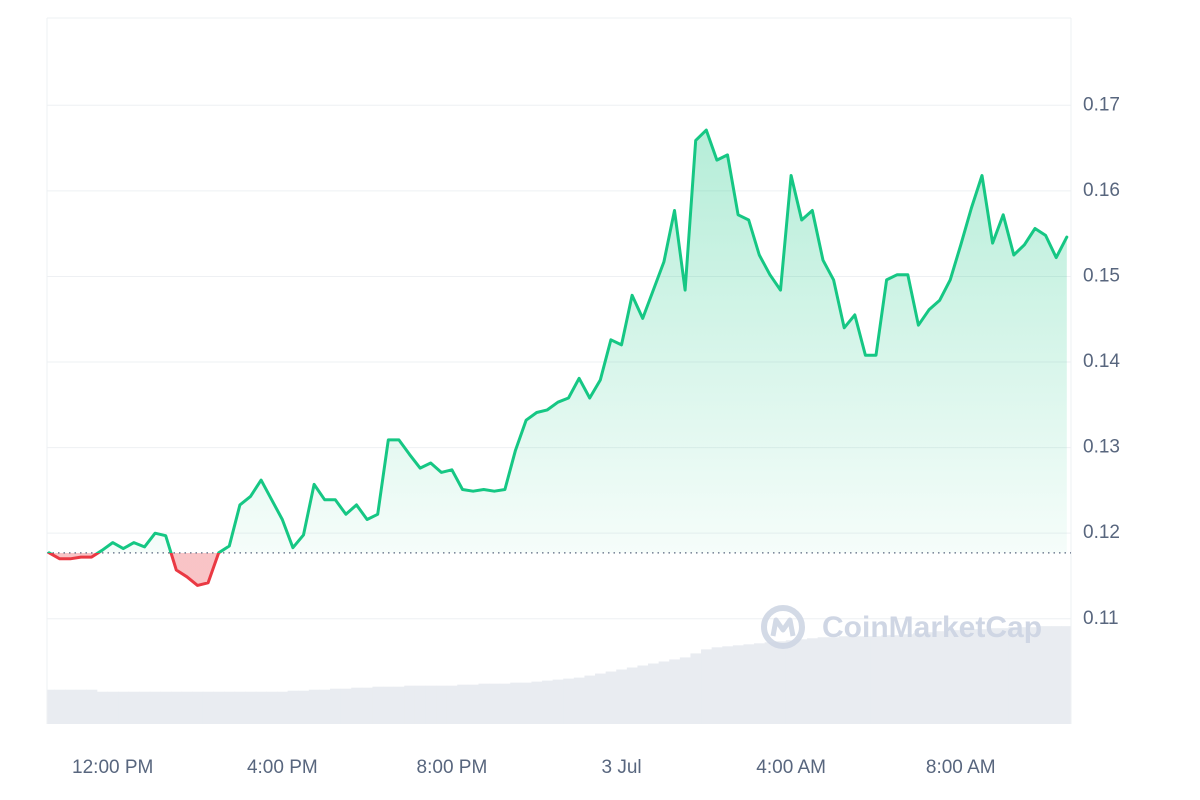 Image resolution: width=1200 pixels, height=800 pixels. Describe the element at coordinates (791, 767) in the screenshot. I see `x-tick-label: 4:00 AM` at that location.